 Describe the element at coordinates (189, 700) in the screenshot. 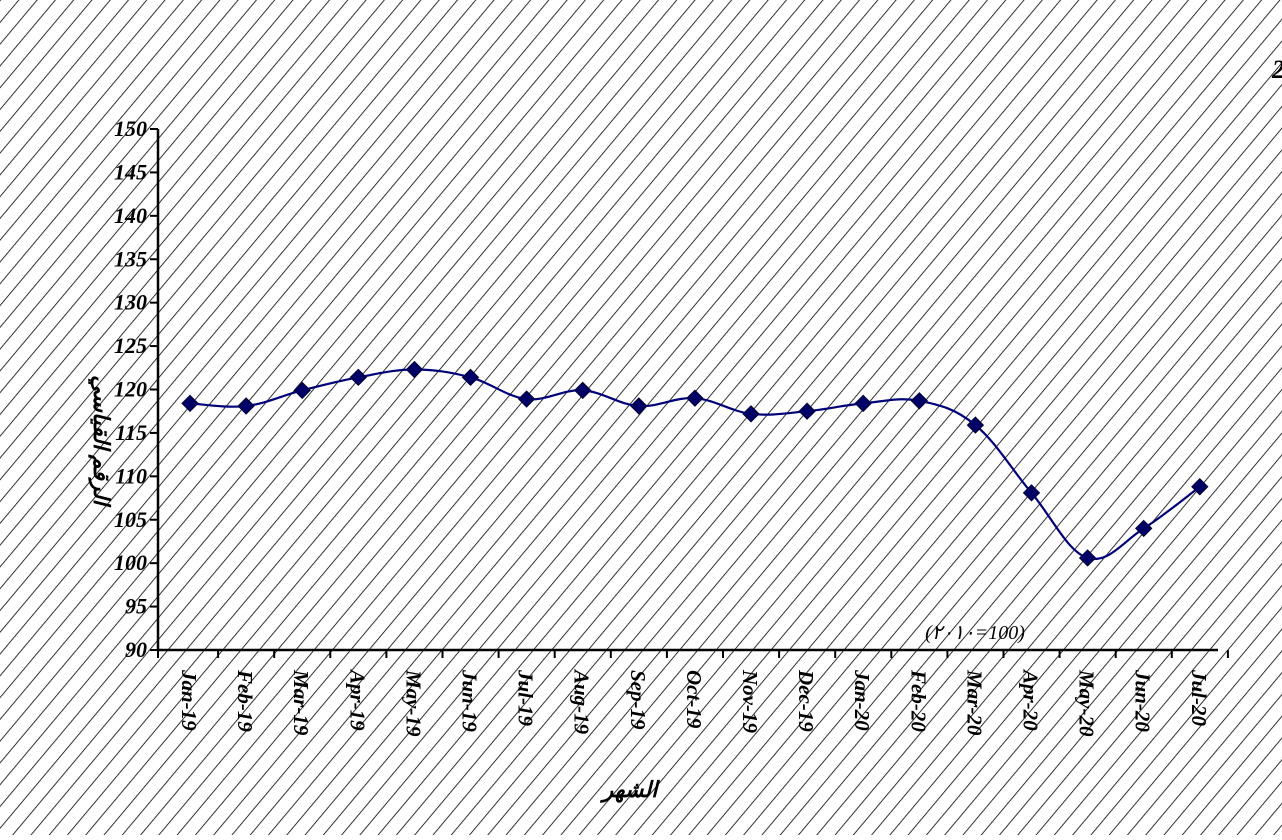

I see `x-tick-label: Jan-19` at that location.